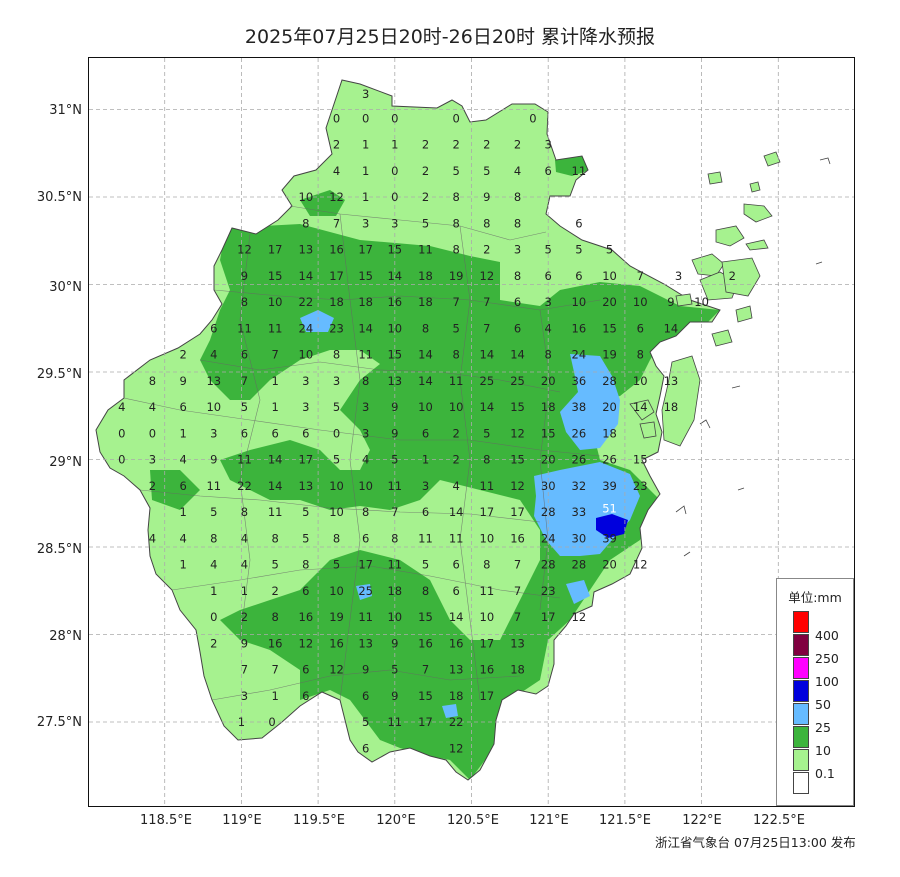 This screenshot has height=877, width=900. Describe the element at coordinates (702, 820) in the screenshot. I see `x-tick-label: 122°E` at that location.